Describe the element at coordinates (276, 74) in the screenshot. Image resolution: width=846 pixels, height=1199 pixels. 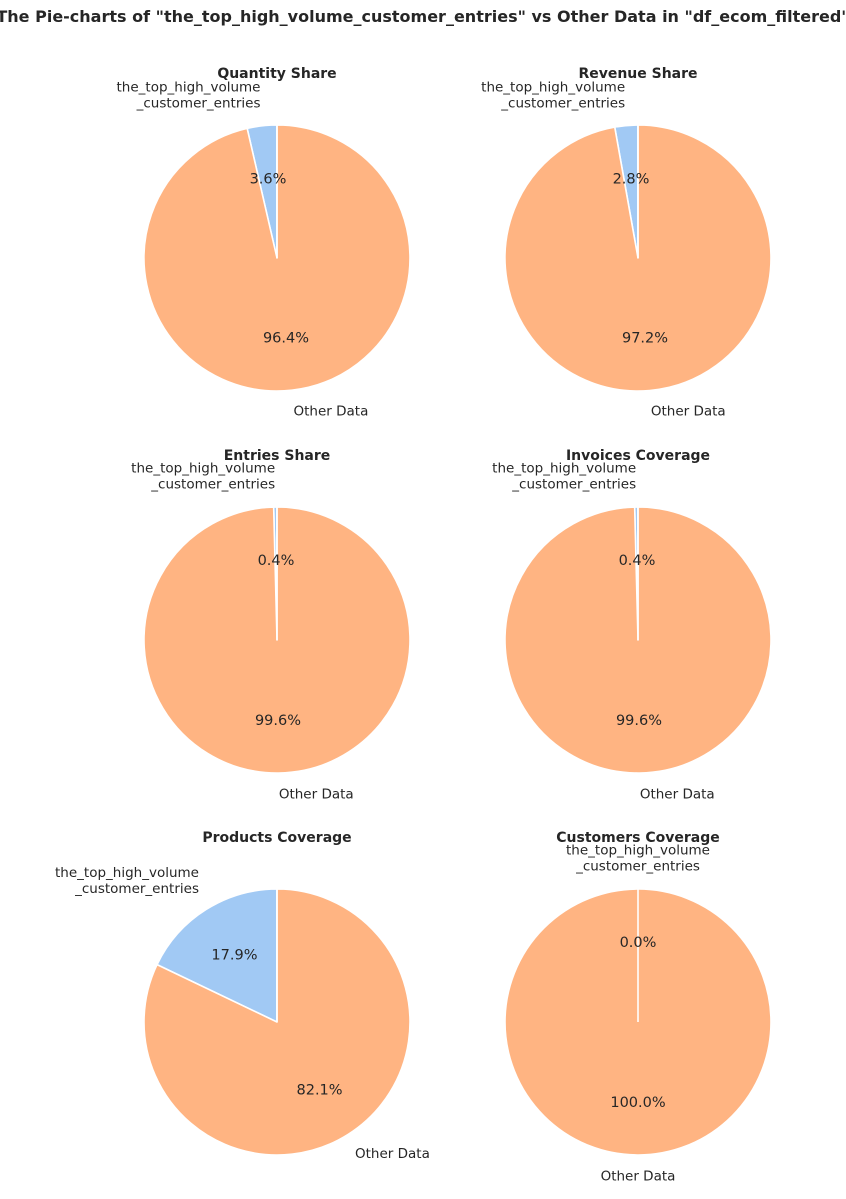
I see `pie-title: Quantity Share` at that location.